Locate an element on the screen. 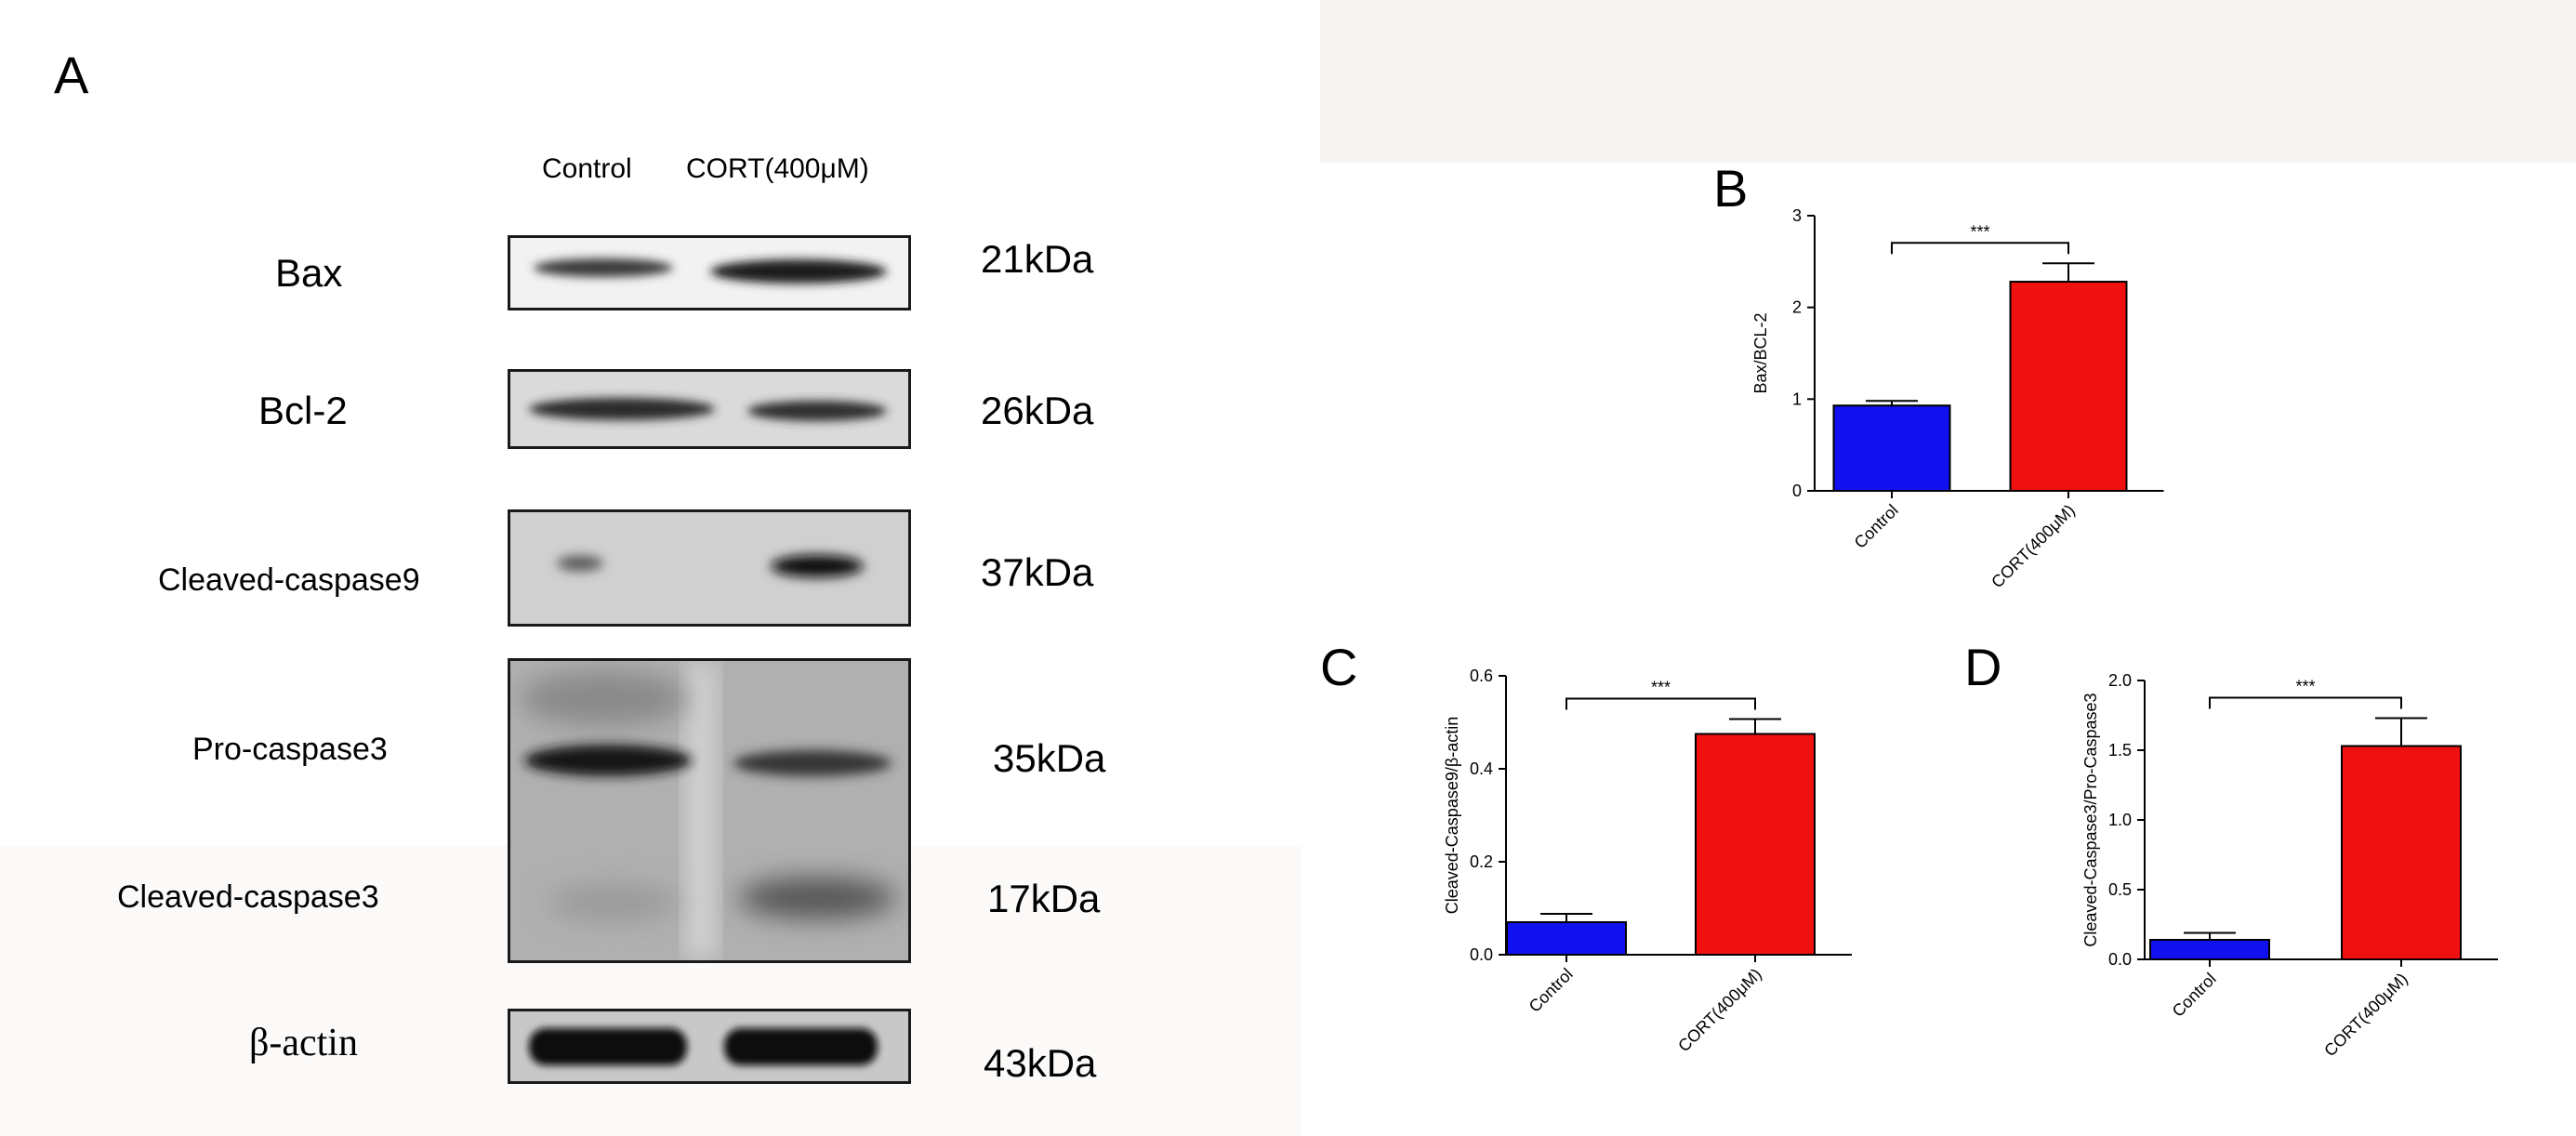 The width and height of the screenshot is (2576, 1136). kda-label-cleaved-caspase9: 37kDa is located at coordinates (1037, 572).